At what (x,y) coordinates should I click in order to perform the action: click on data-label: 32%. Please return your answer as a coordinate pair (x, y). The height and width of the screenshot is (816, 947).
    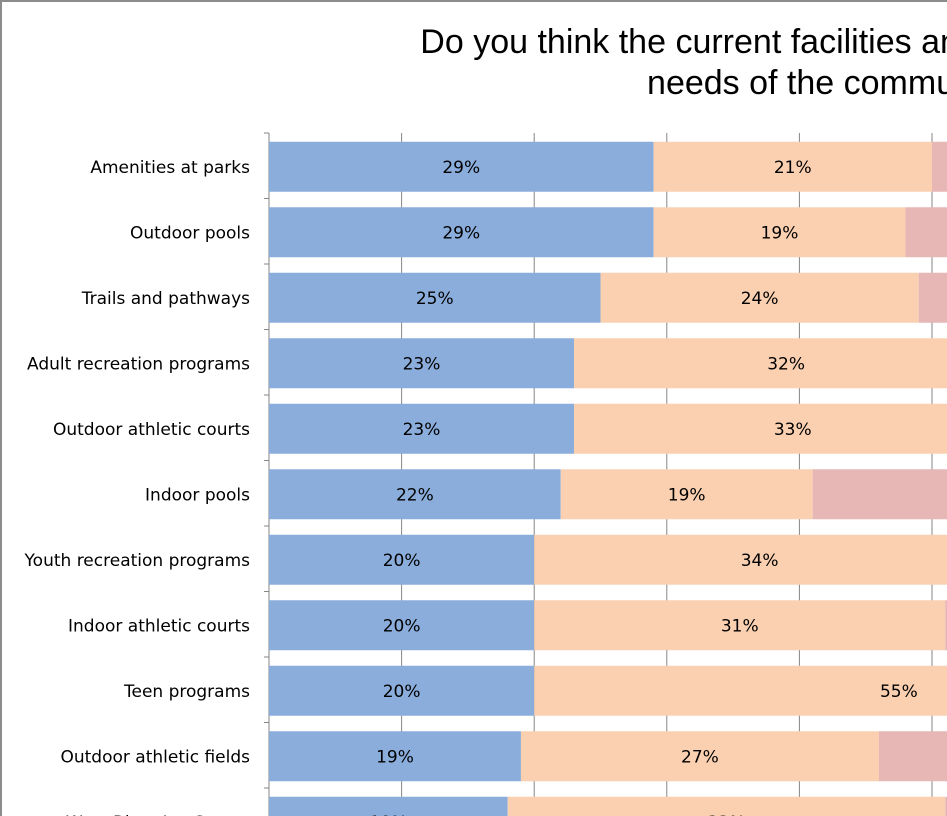
    Looking at the image, I should click on (786, 364).